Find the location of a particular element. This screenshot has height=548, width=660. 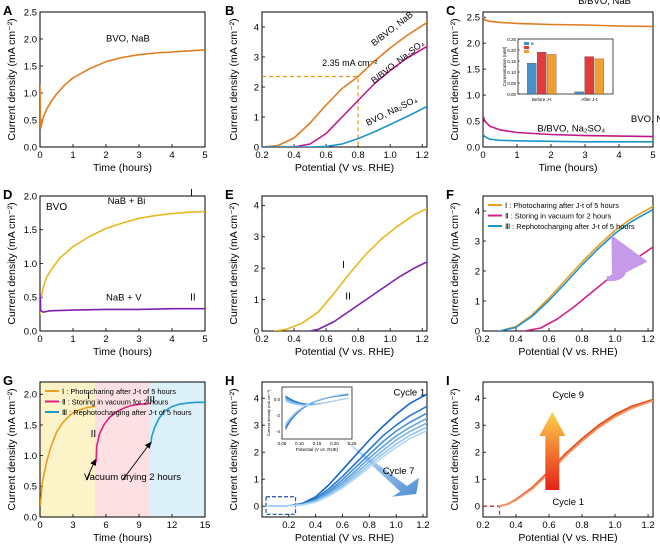

inset-y-tick-label: 0.25 is located at coordinates (511, 39).